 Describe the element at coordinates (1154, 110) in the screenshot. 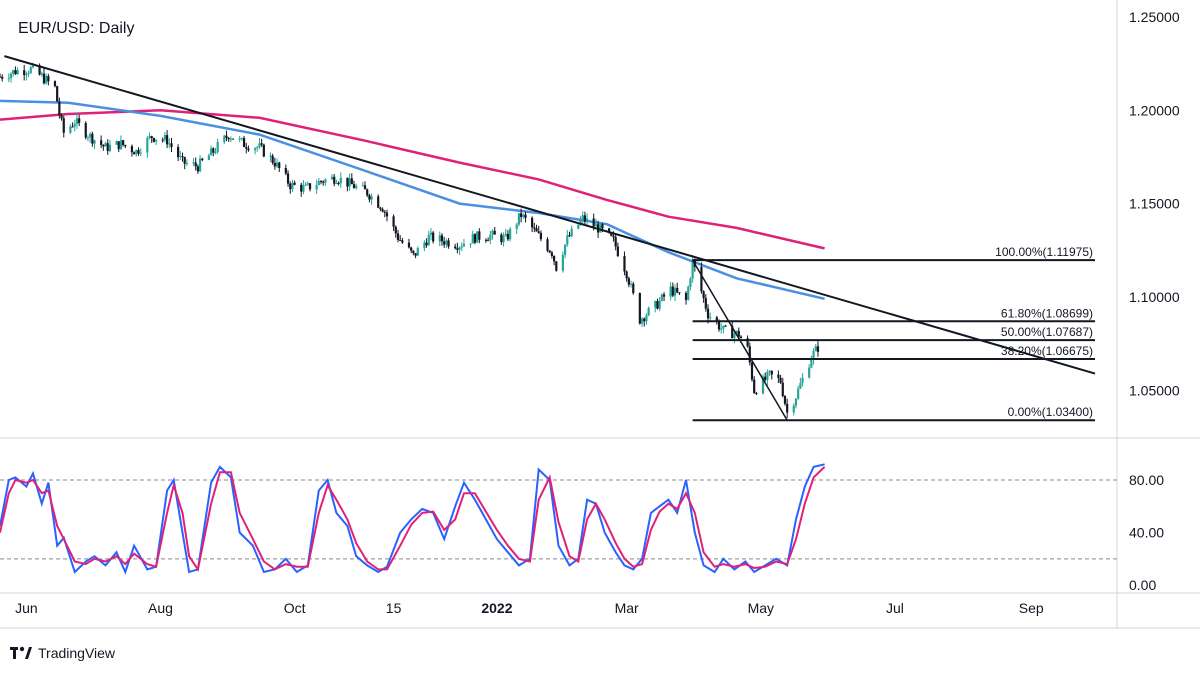

I see `price-tick-label: 1.20000` at that location.